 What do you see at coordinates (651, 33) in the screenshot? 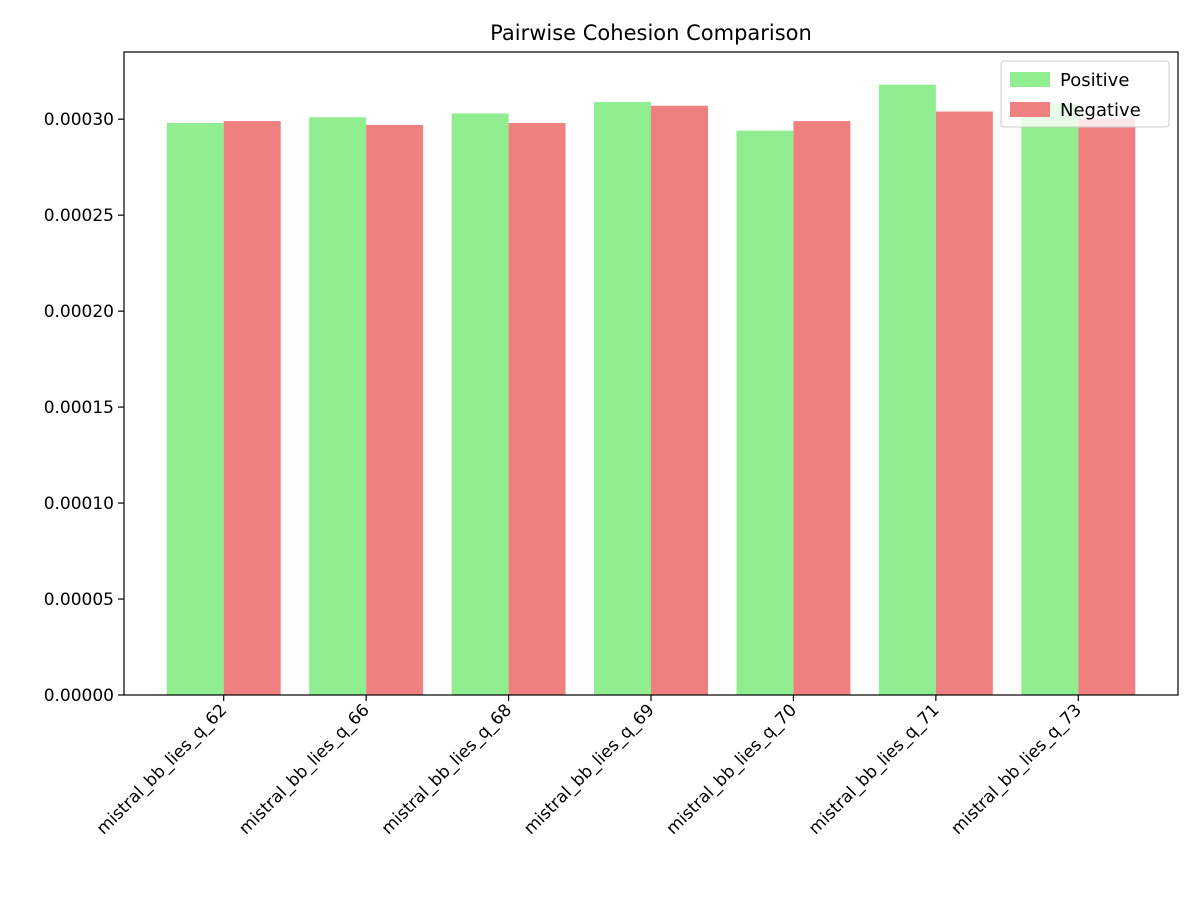
I see `chart-title: Pairwise Cohesion Comparison` at bounding box center [651, 33].